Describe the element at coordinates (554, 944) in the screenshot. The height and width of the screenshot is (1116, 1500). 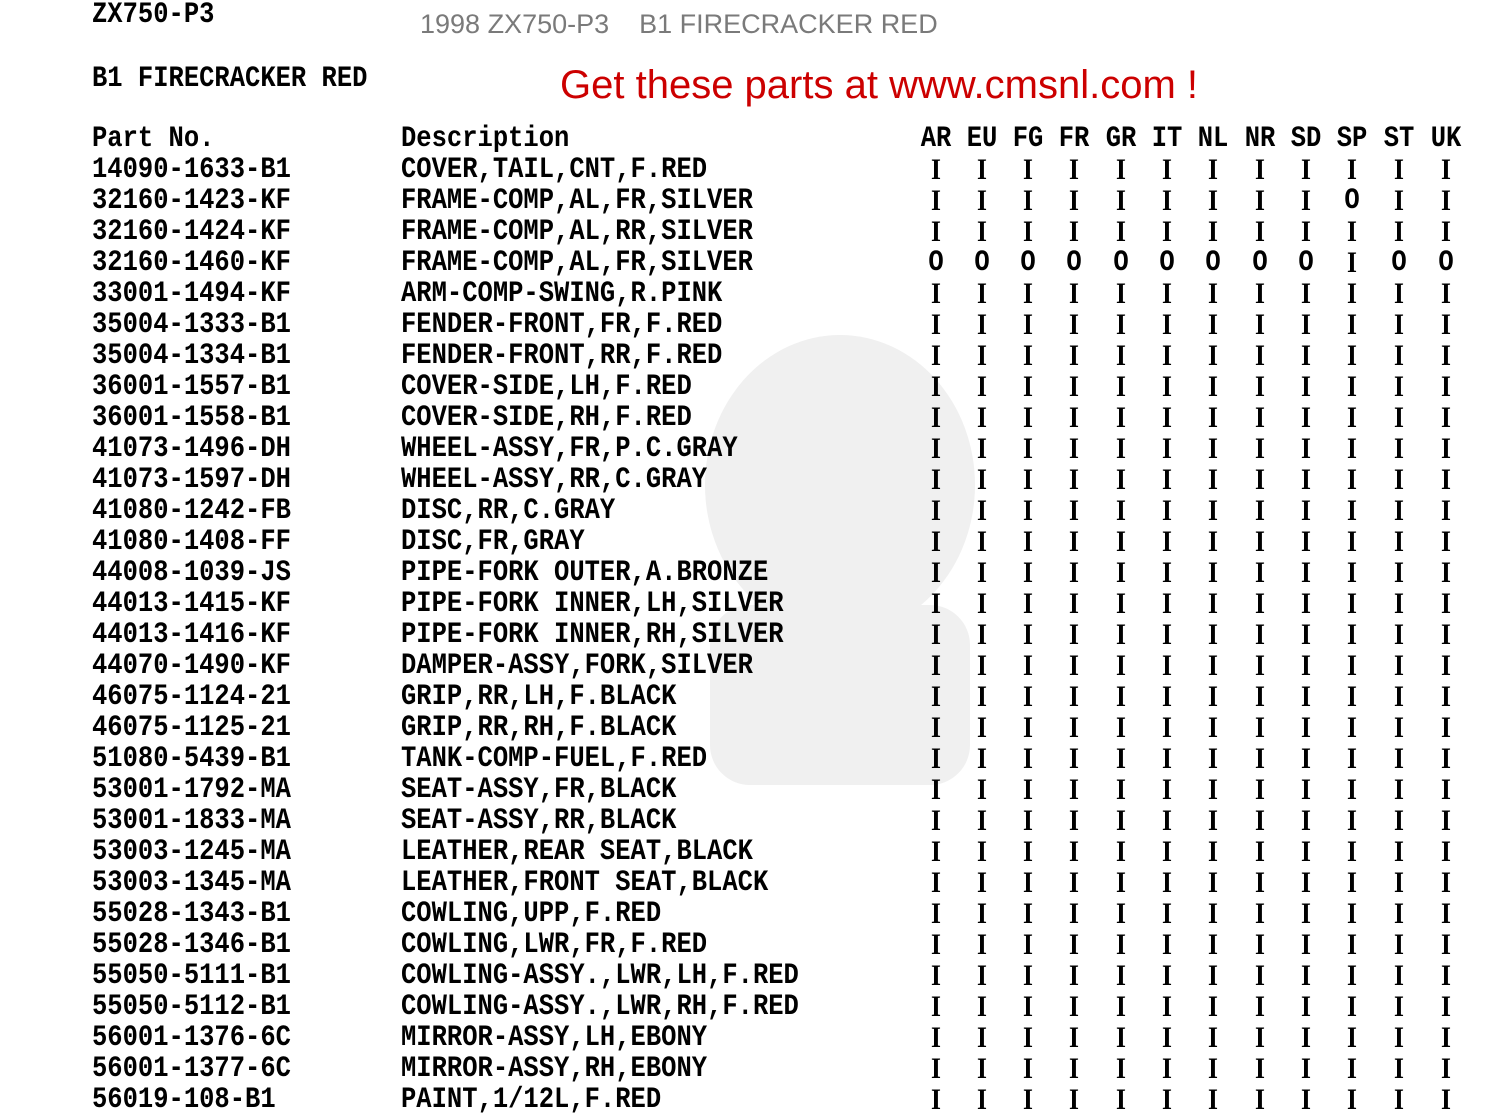
I see `part-description: COWLING,LWR,FR,F.RED` at that location.